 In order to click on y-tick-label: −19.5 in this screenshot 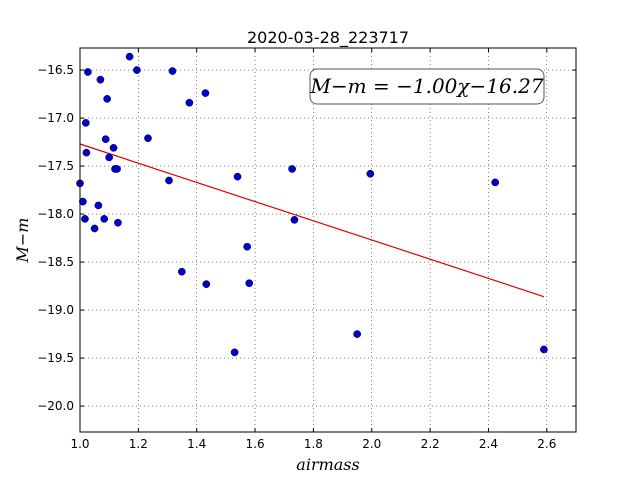, I will do `click(55, 358)`.